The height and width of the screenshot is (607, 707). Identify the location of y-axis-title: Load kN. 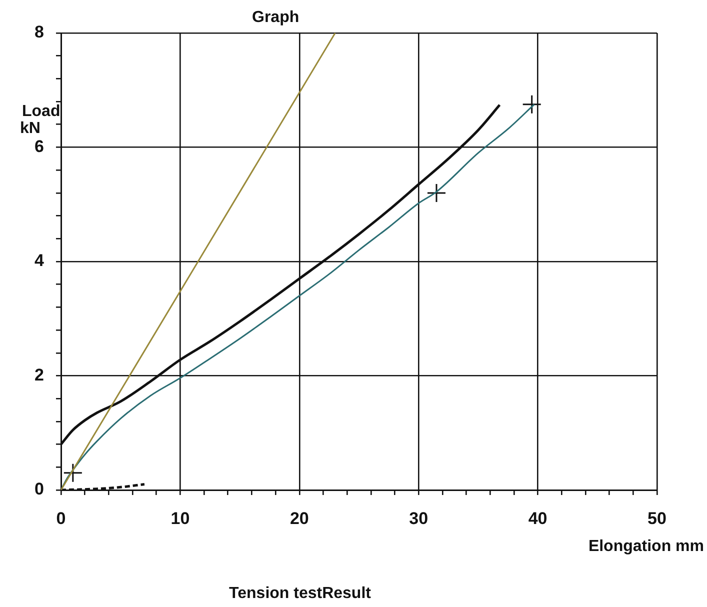
(40, 120).